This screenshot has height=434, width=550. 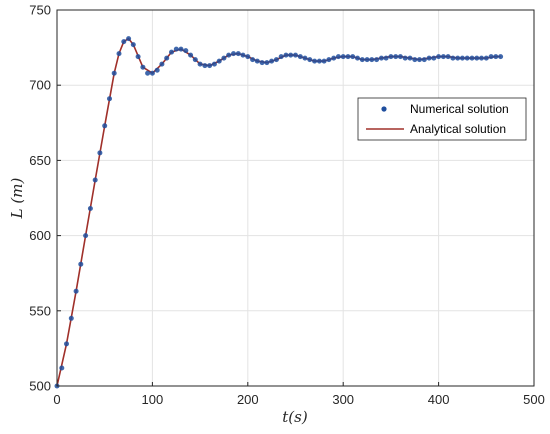 What do you see at coordinates (40, 10) in the screenshot?
I see `y-tick-label: 750` at bounding box center [40, 10].